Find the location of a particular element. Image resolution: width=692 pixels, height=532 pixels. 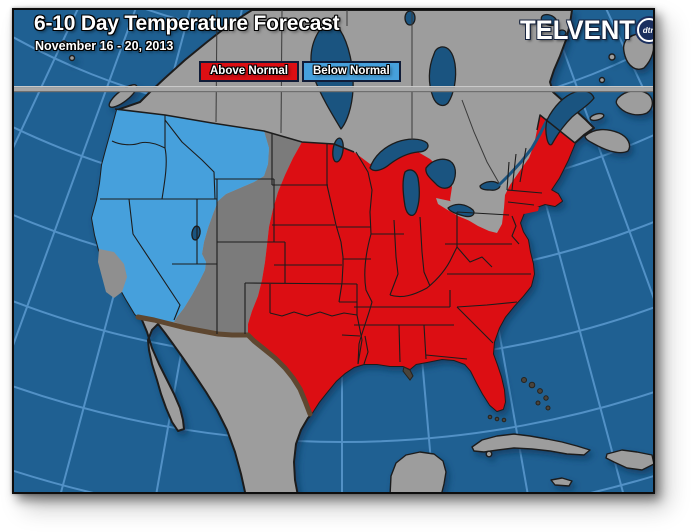

legend-below-normal: Below Normal is located at coordinates (351, 71).